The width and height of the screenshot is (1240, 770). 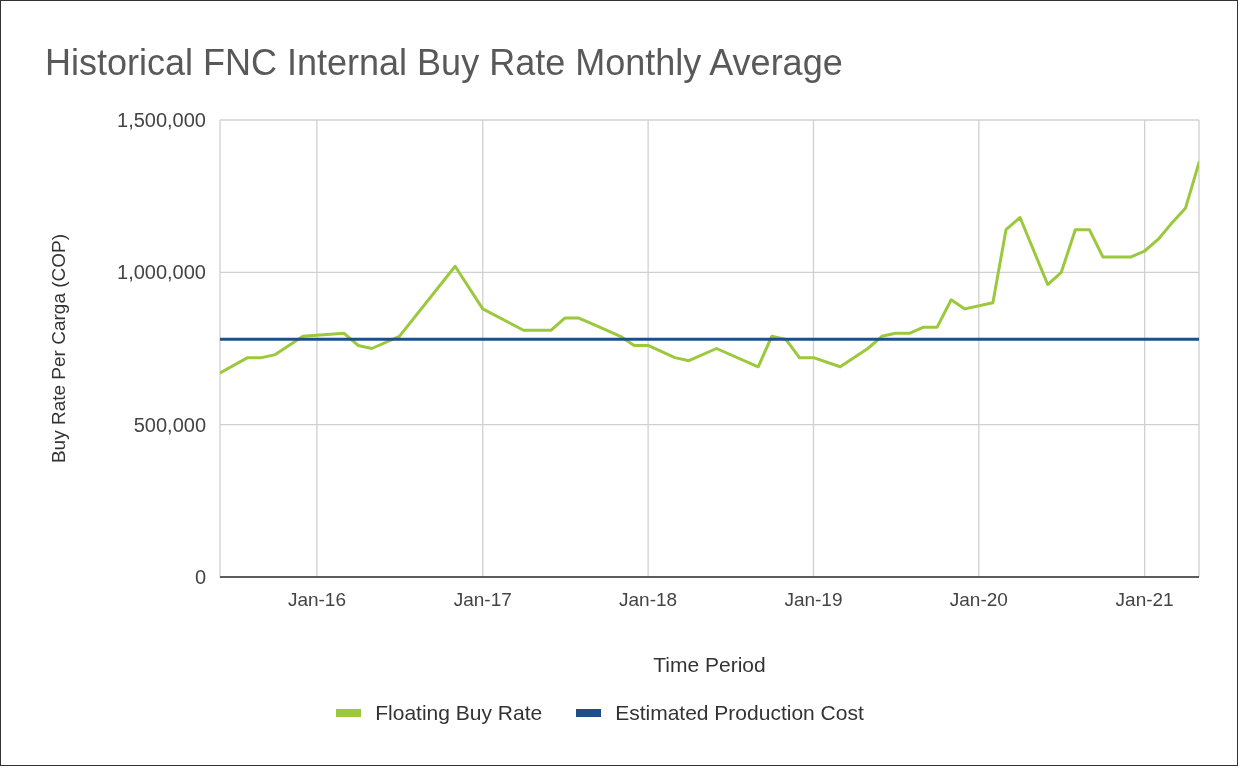 What do you see at coordinates (169, 424) in the screenshot?
I see `y-tick-label: 500,000` at bounding box center [169, 424].